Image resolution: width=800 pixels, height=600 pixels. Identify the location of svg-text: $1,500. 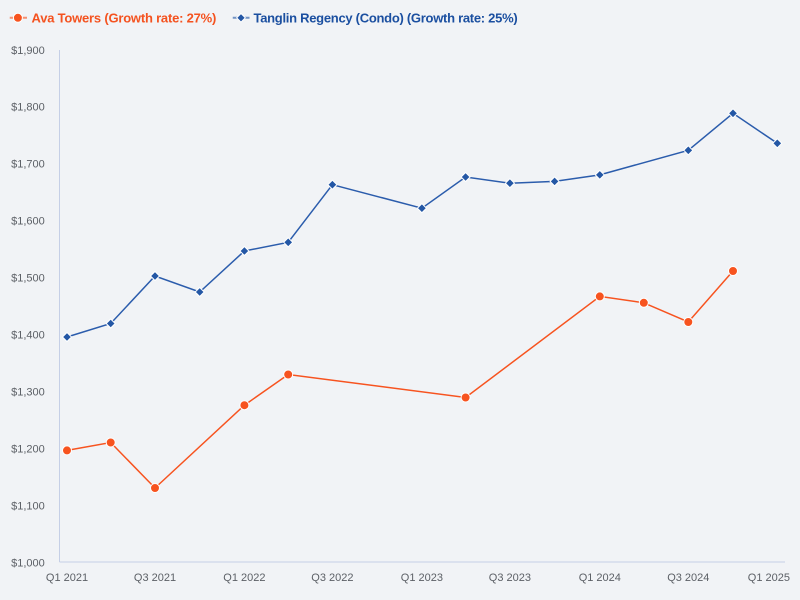
(28, 279).